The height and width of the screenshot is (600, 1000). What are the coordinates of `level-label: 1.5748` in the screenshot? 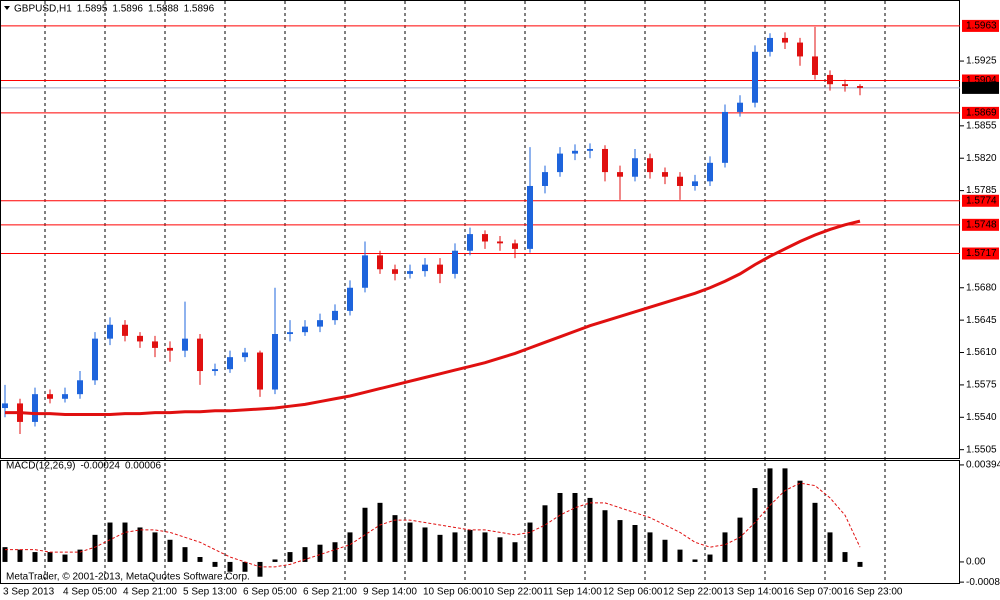 It's located at (981, 224).